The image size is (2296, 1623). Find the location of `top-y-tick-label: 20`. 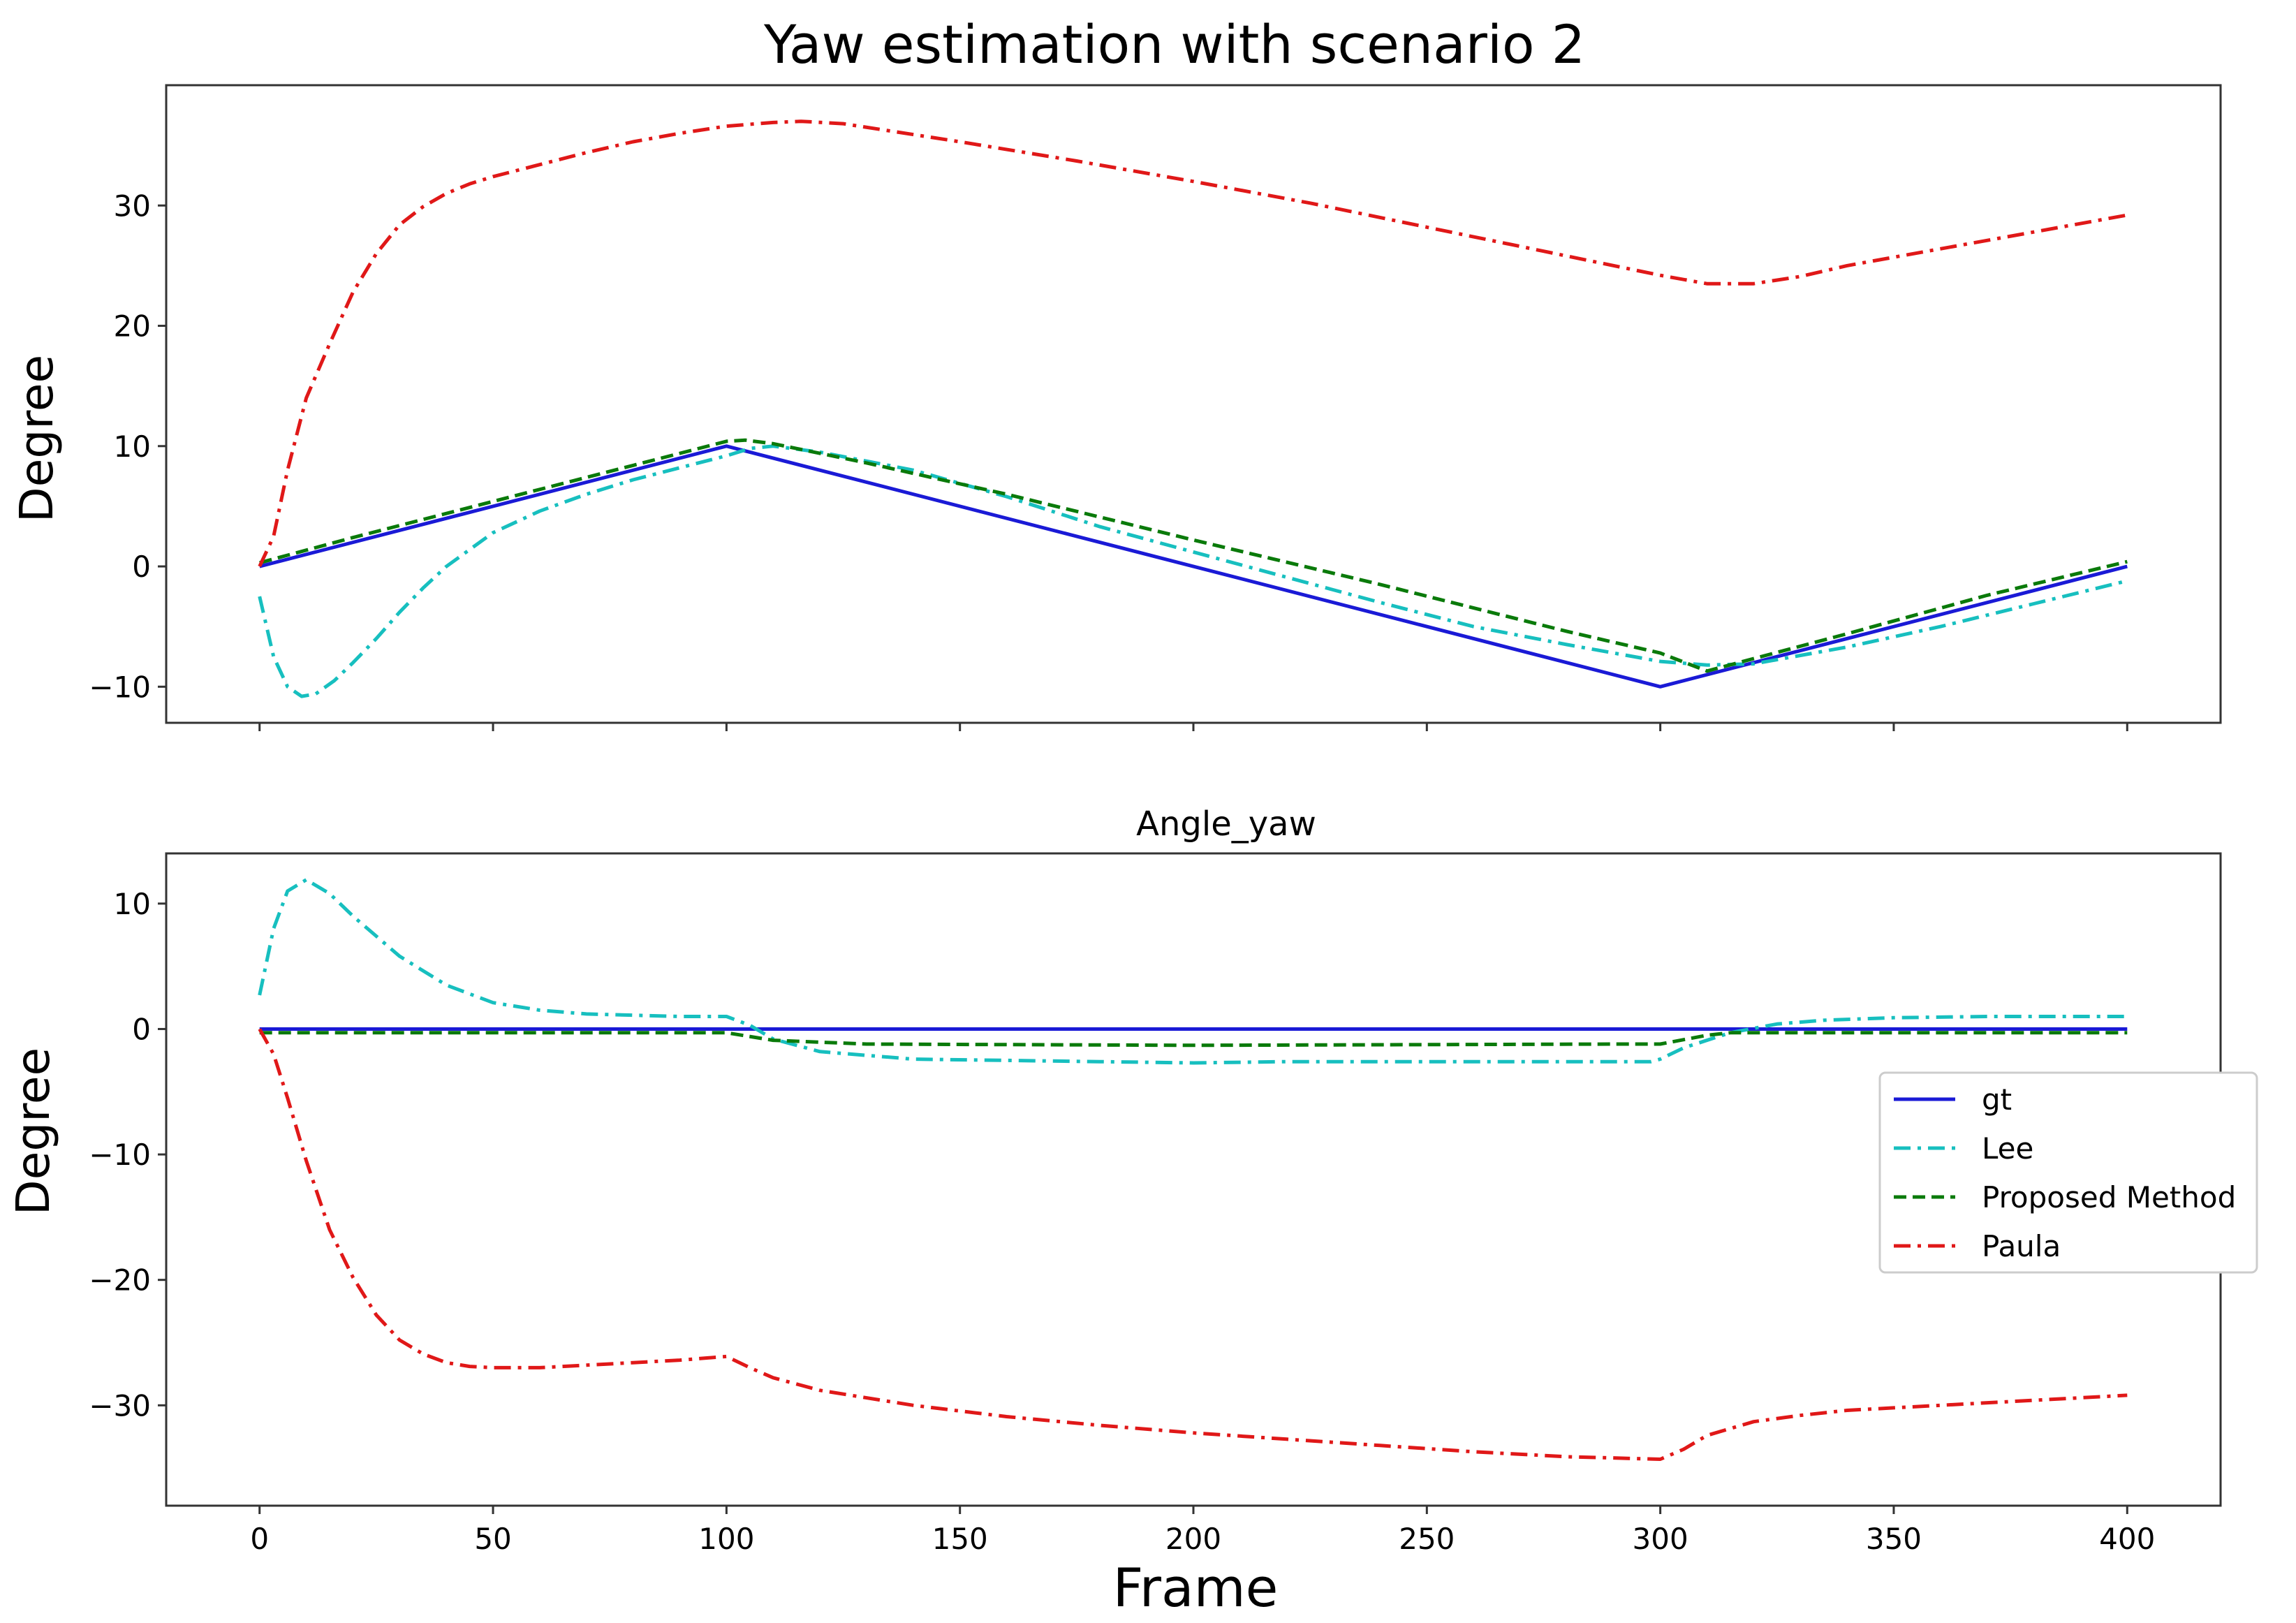

top-y-tick-label: 20 is located at coordinates (132, 326).